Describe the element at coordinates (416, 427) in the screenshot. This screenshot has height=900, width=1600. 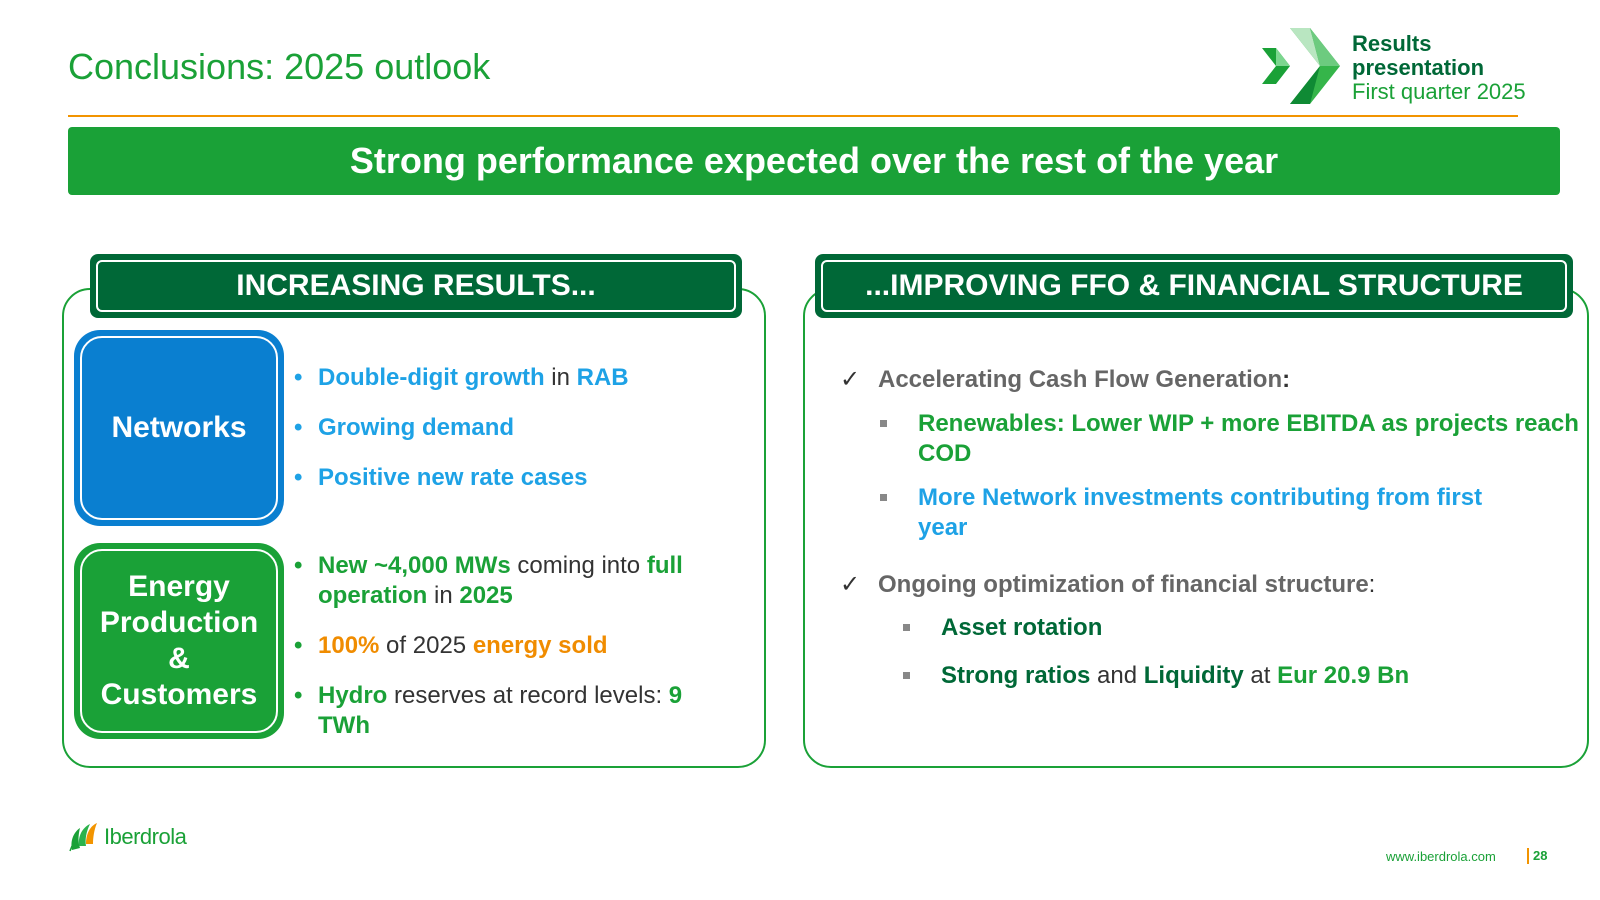
I see `bullet-text: Growing demand` at that location.